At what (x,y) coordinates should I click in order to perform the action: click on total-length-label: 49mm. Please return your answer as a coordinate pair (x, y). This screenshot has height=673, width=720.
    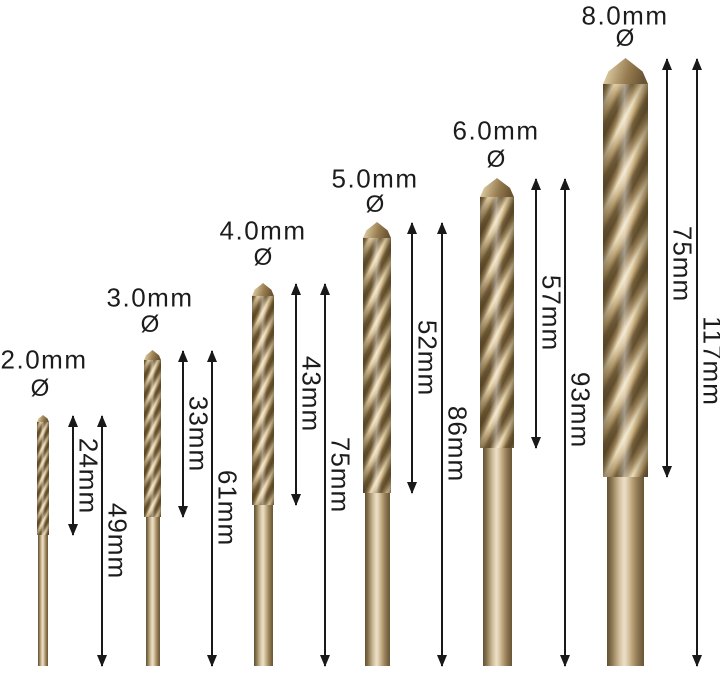
    Looking at the image, I should click on (117, 541).